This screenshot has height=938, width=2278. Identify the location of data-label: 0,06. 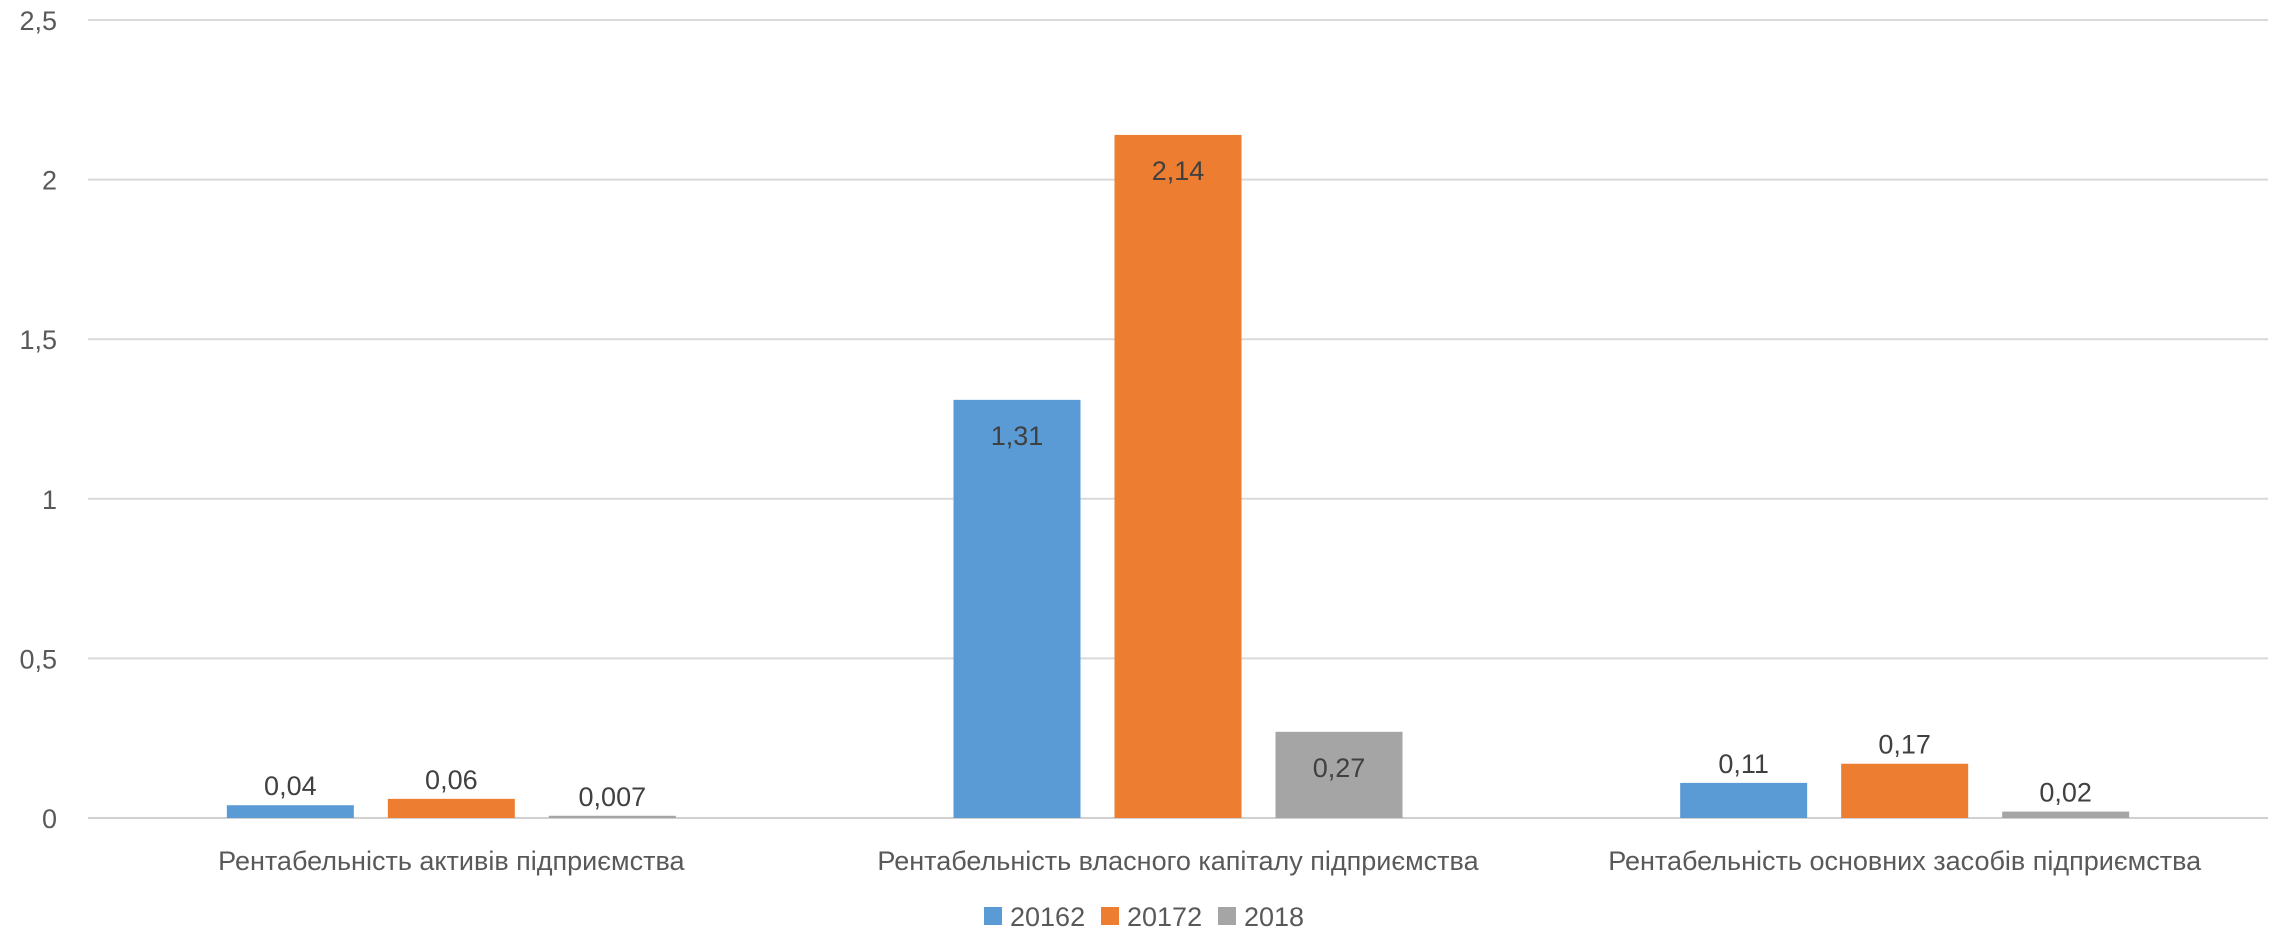
(451, 780).